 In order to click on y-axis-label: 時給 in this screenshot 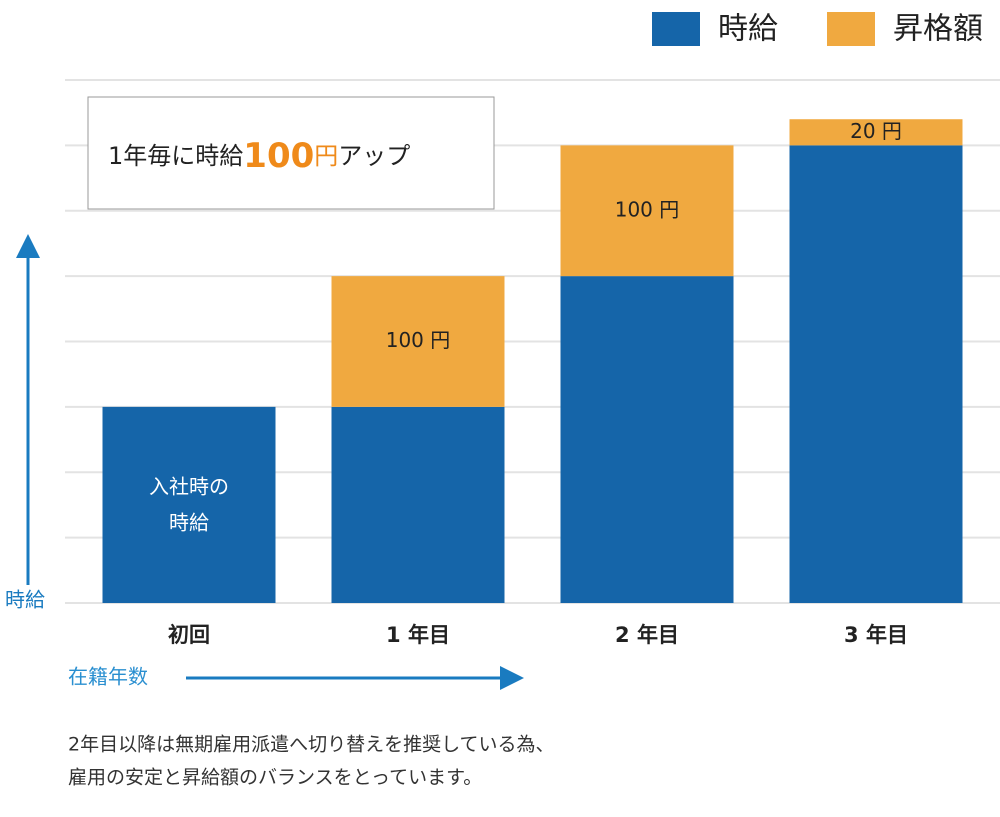, I will do `click(25, 600)`.